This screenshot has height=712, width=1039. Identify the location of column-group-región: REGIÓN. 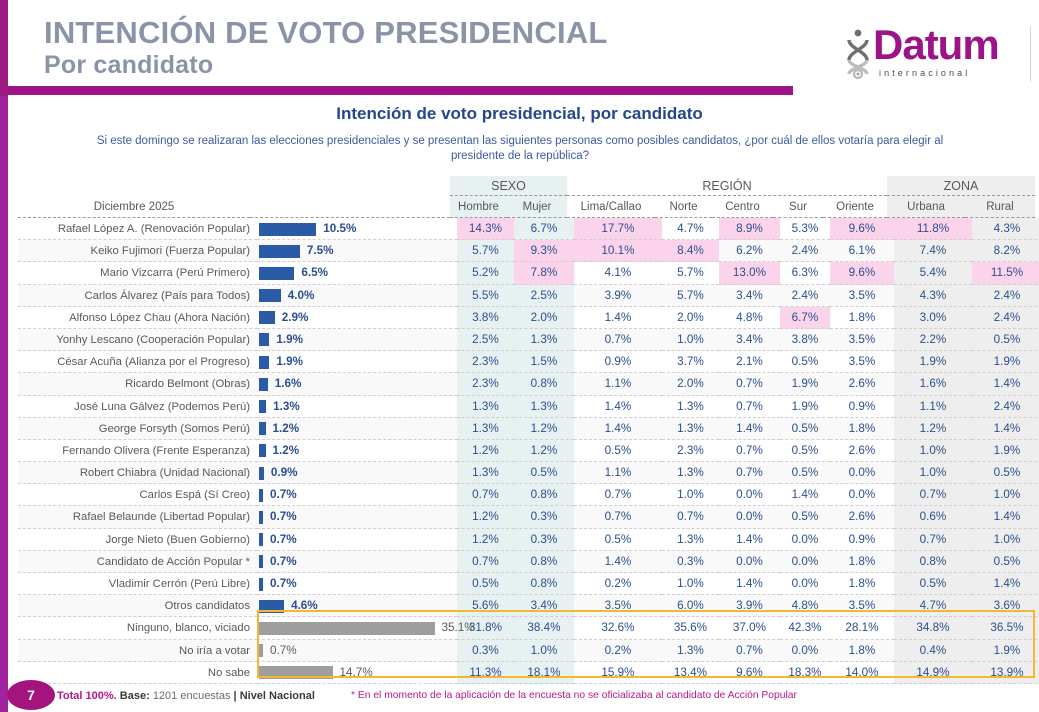
(727, 186).